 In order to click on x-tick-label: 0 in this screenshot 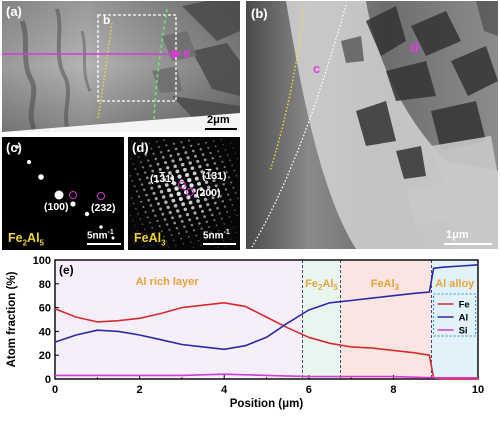, I will do `click(55, 390)`.